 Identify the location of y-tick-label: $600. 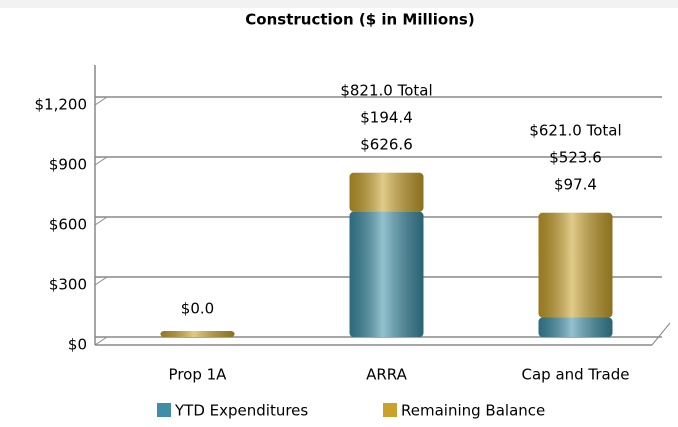
(68, 225).